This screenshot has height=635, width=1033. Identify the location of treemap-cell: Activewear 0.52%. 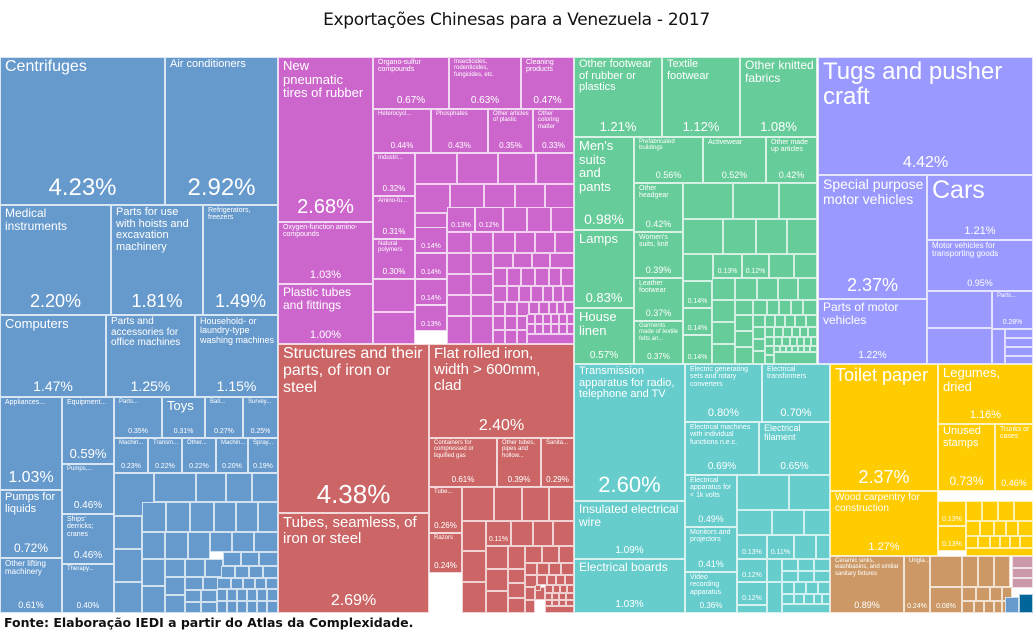
(734, 160).